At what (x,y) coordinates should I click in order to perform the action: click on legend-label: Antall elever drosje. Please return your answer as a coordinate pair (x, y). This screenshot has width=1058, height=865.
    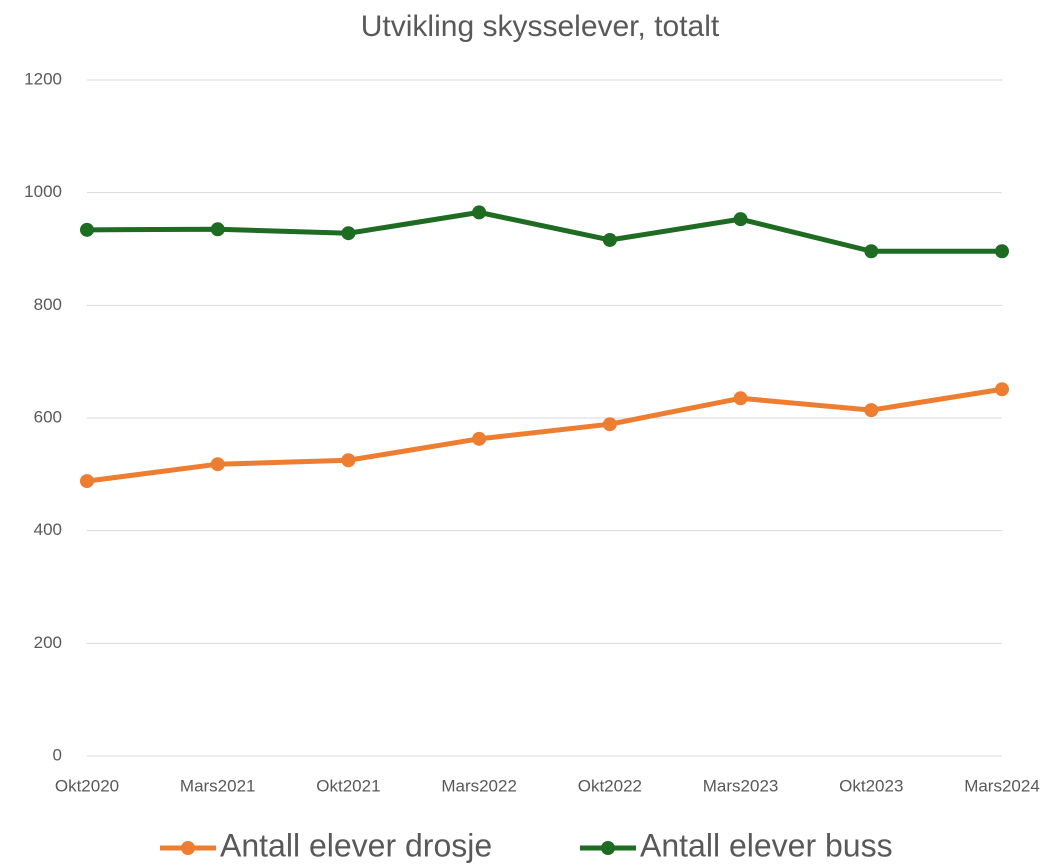
    Looking at the image, I should click on (356, 845).